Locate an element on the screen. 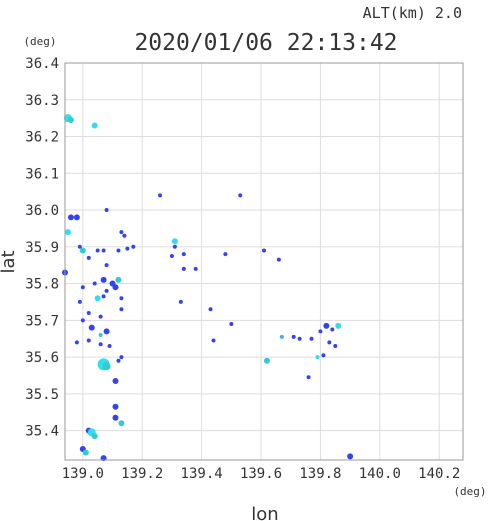  y-tick-label: 35.8 is located at coordinates (42, 285).